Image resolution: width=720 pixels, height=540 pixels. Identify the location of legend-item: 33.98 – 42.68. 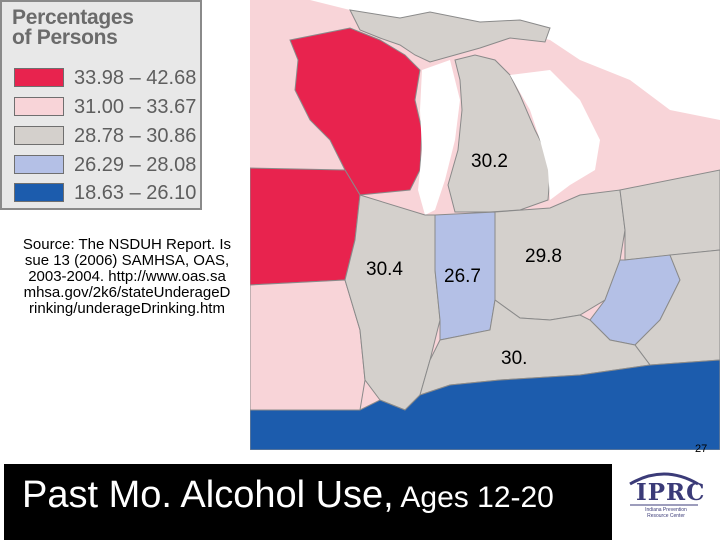
(107, 78).